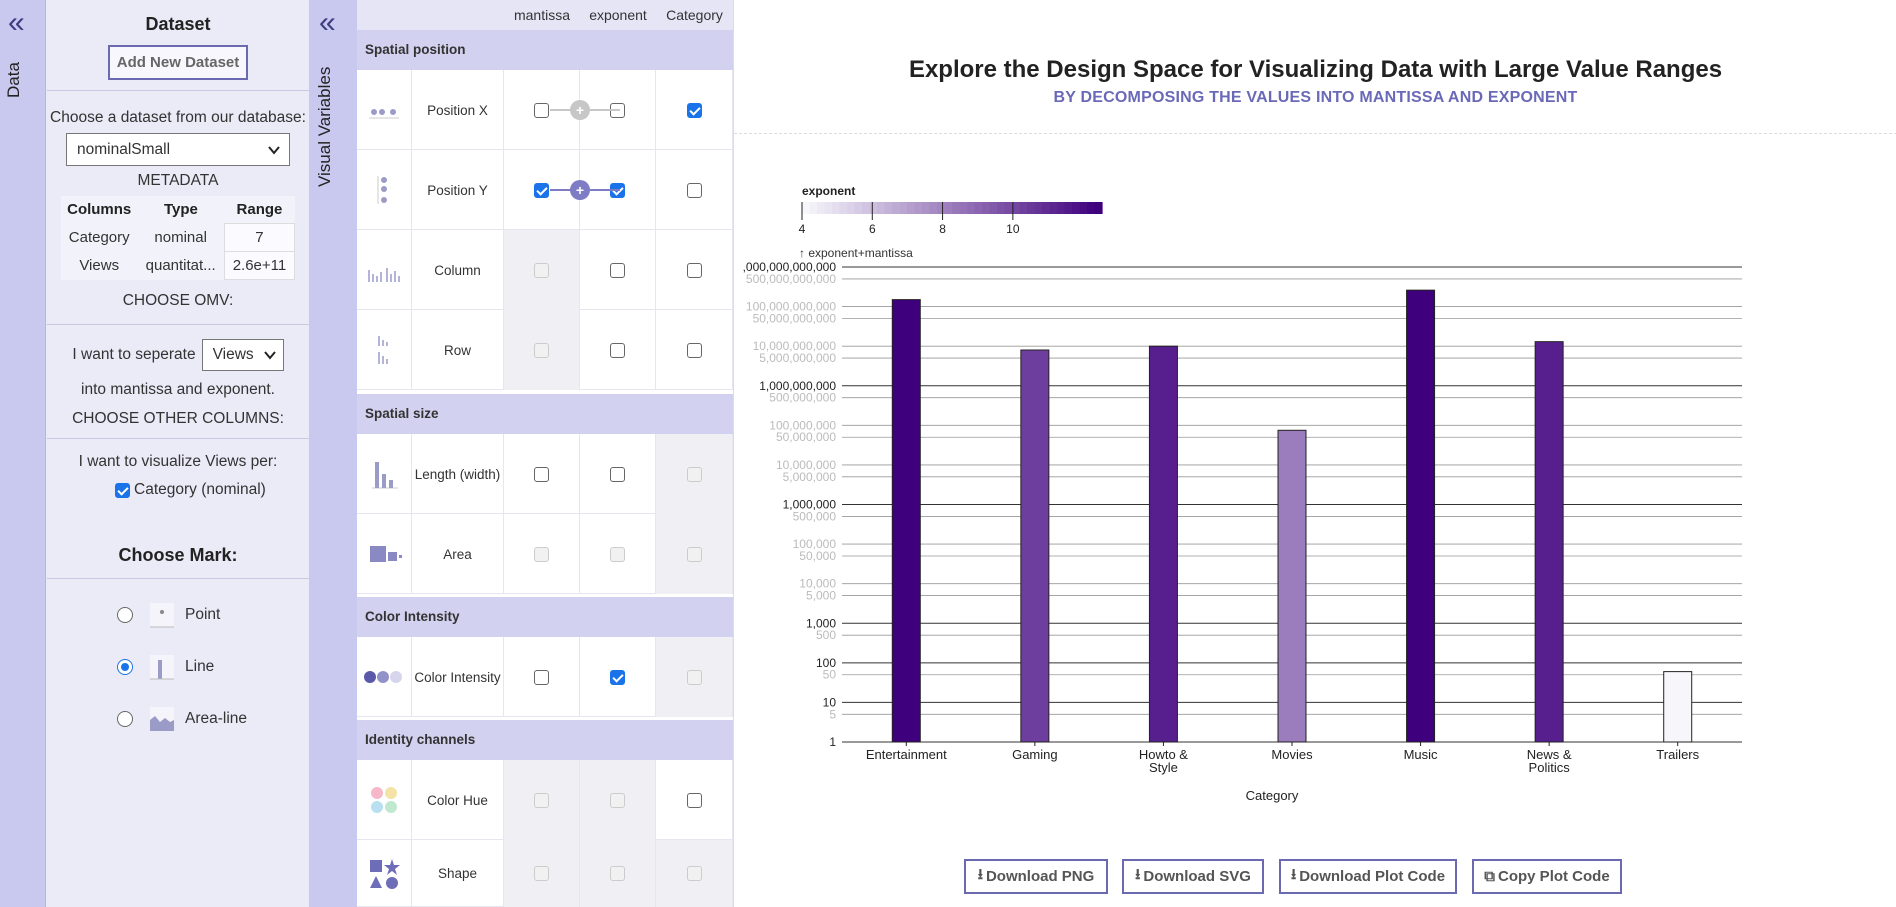 Image resolution: width=1896 pixels, height=907 pixels. What do you see at coordinates (178, 555) in the screenshot?
I see `choose-mark-title: Choose Mark:` at bounding box center [178, 555].